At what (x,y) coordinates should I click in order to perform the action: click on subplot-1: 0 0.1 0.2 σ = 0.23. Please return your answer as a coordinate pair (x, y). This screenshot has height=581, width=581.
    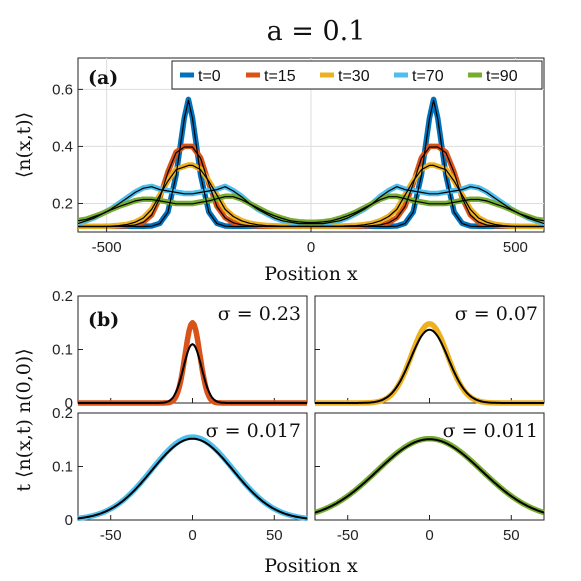
    Looking at the image, I should click on (180, 350).